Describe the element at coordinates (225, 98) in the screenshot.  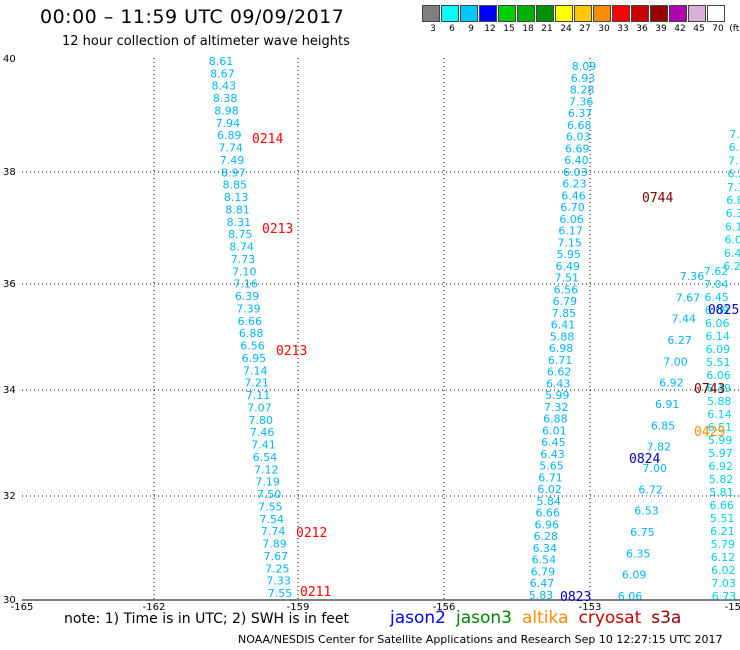
I see `wave-height-value: 8.38` at that location.